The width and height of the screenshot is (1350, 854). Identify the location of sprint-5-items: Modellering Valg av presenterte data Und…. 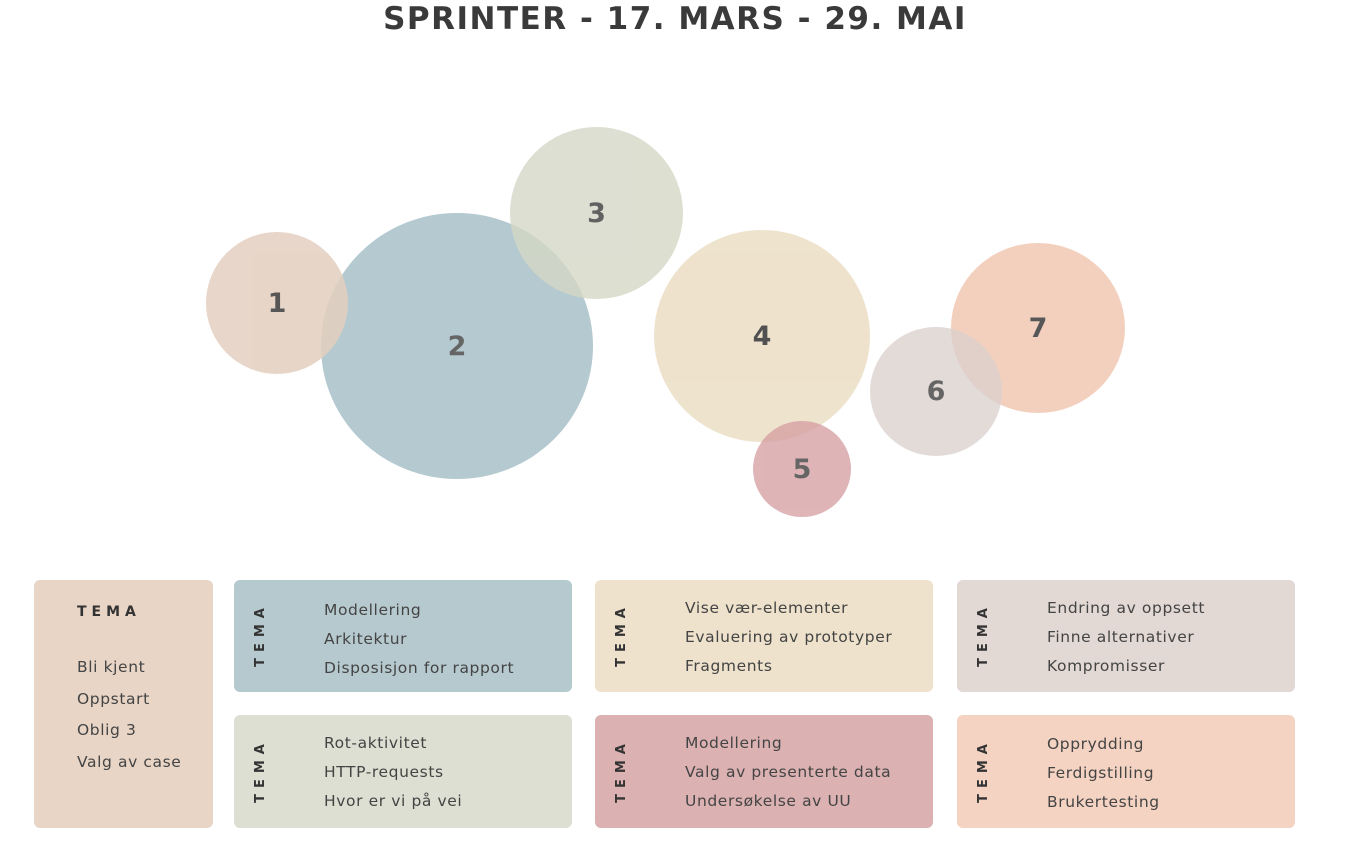
(788, 772).